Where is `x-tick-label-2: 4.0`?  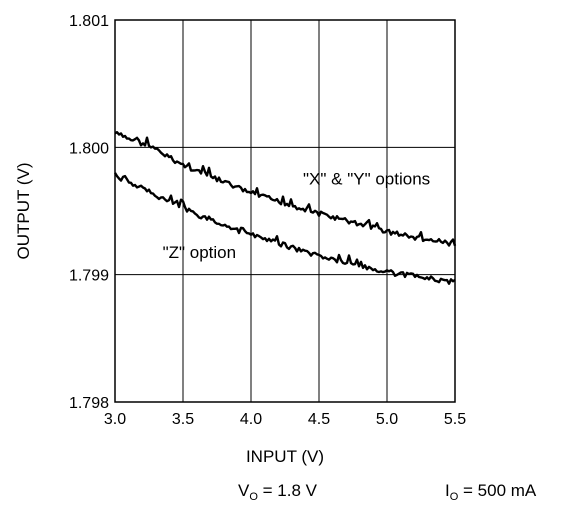 x-tick-label-2: 4.0 is located at coordinates (251, 419).